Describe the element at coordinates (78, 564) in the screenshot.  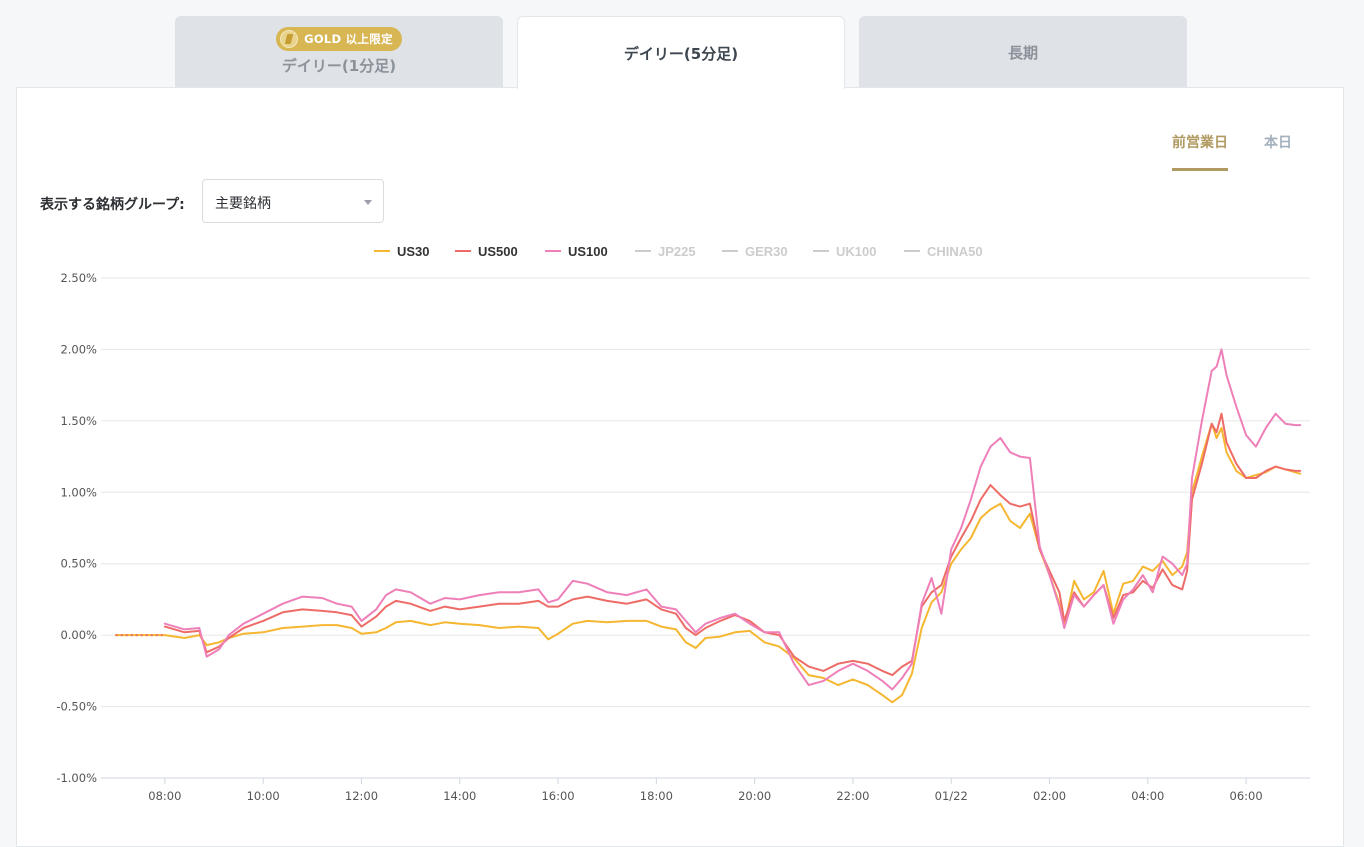
I see `y-tick-label: 0.50%` at that location.